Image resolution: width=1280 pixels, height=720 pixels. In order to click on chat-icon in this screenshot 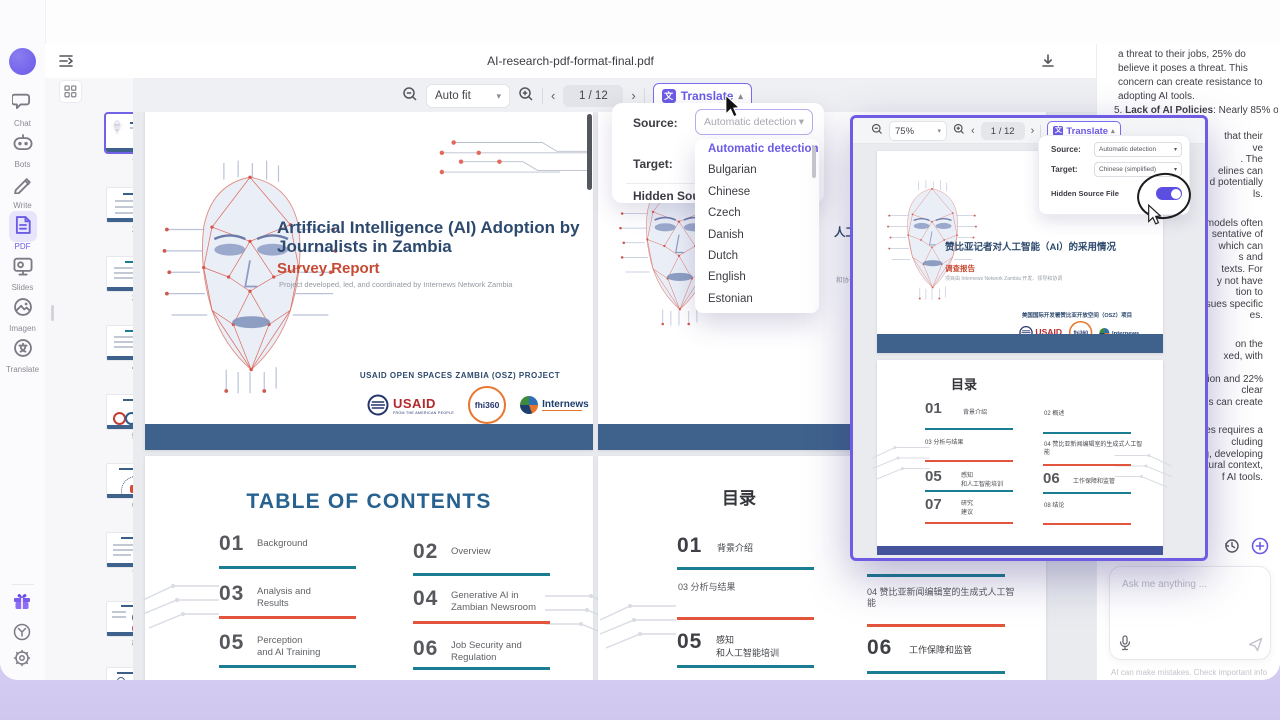, I will do `click(20, 101)`.